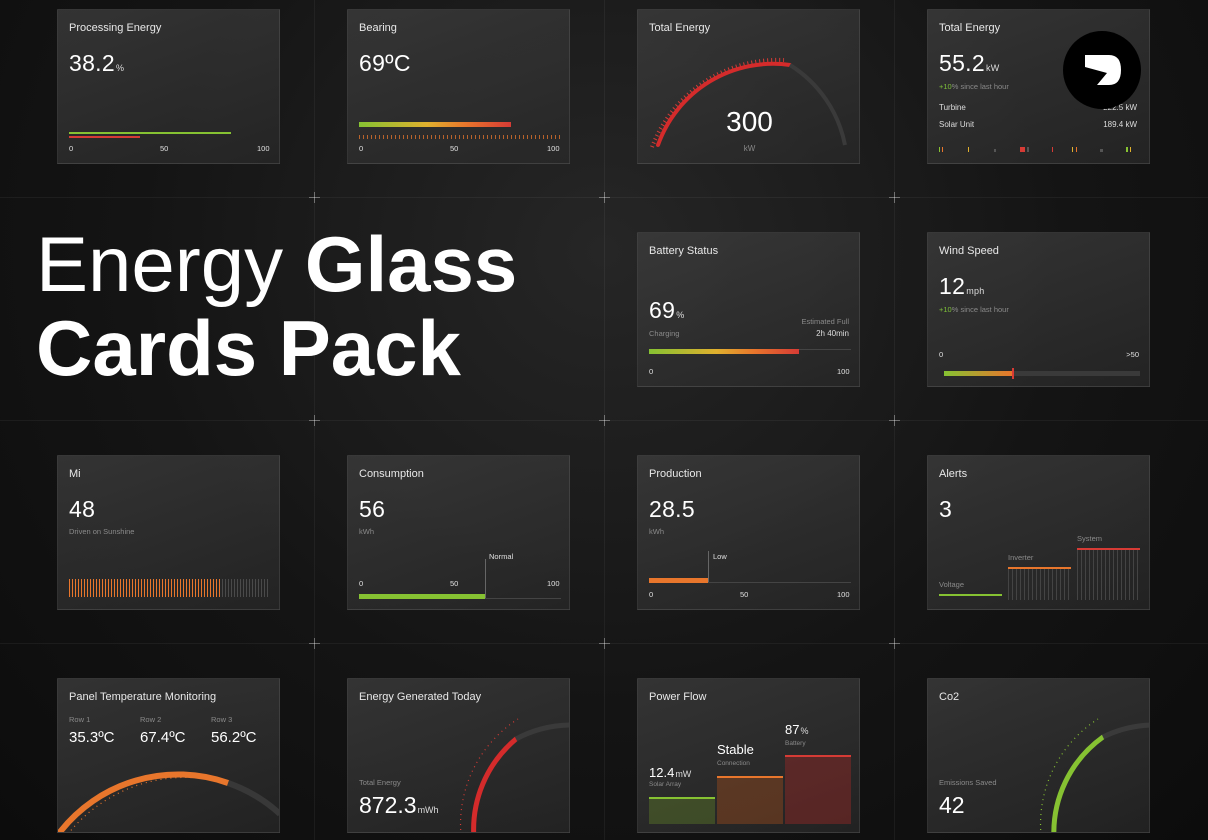 Image resolution: width=1208 pixels, height=840 pixels. What do you see at coordinates (675, 474) in the screenshot?
I see `card-title: Production` at bounding box center [675, 474].